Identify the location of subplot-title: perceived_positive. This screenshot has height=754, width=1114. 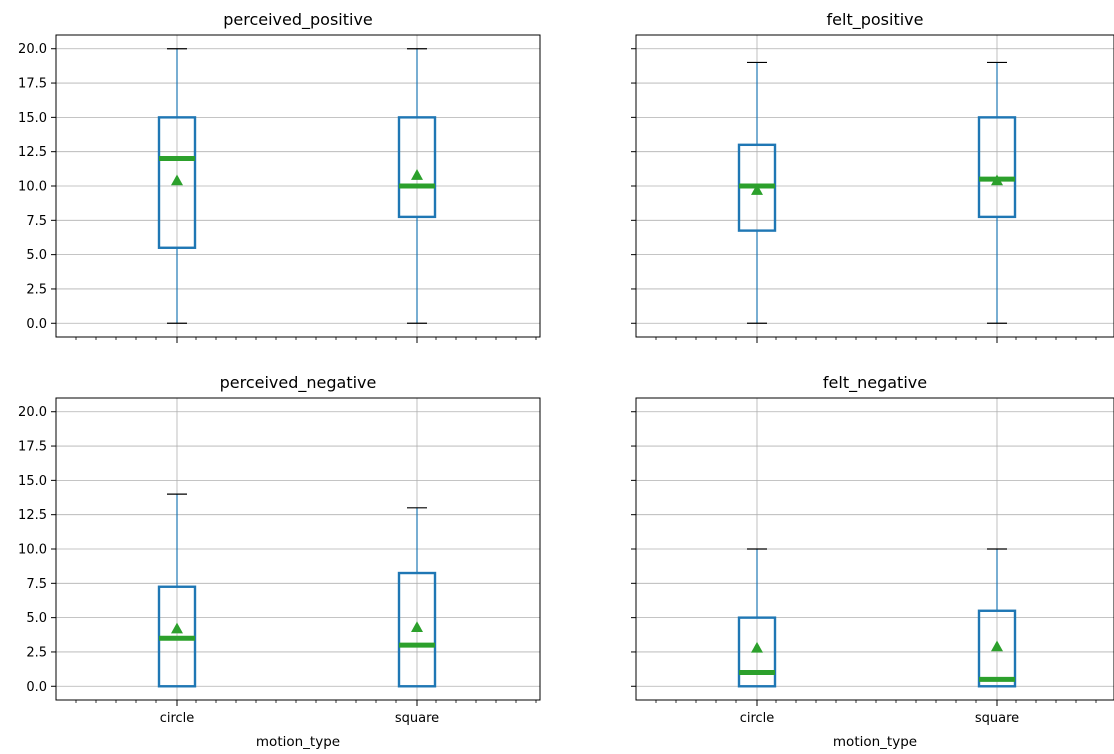
(298, 20).